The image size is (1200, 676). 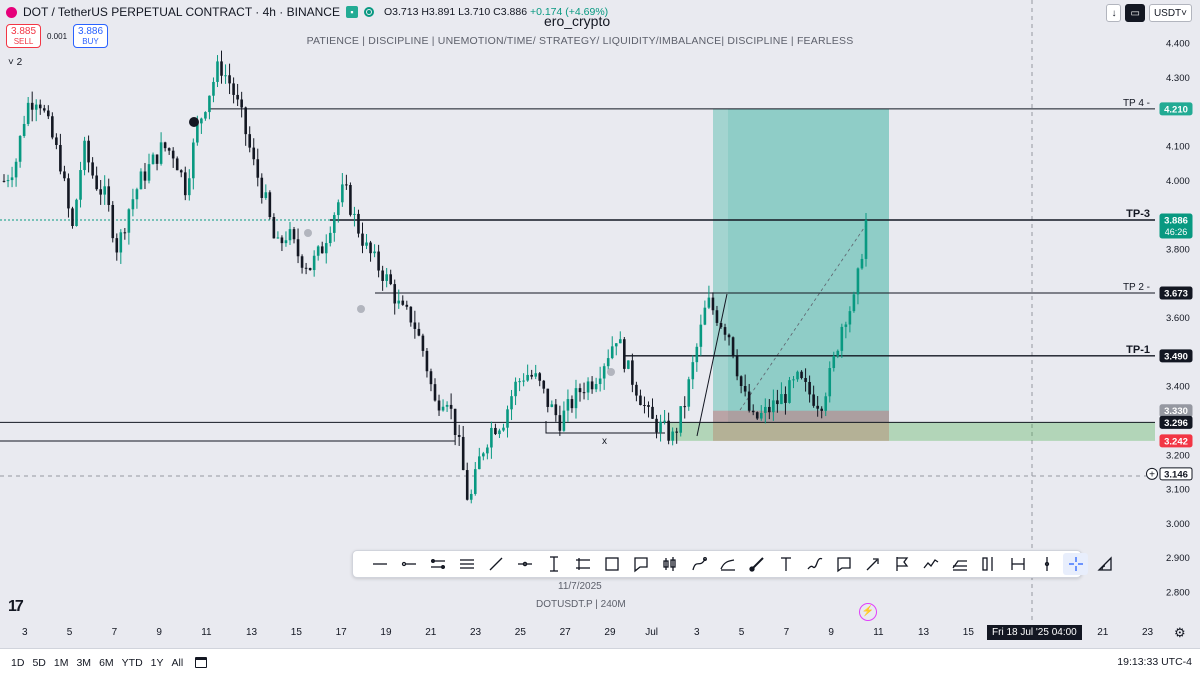 What do you see at coordinates (640, 564) in the screenshot?
I see `callout-tool-icon` at bounding box center [640, 564].